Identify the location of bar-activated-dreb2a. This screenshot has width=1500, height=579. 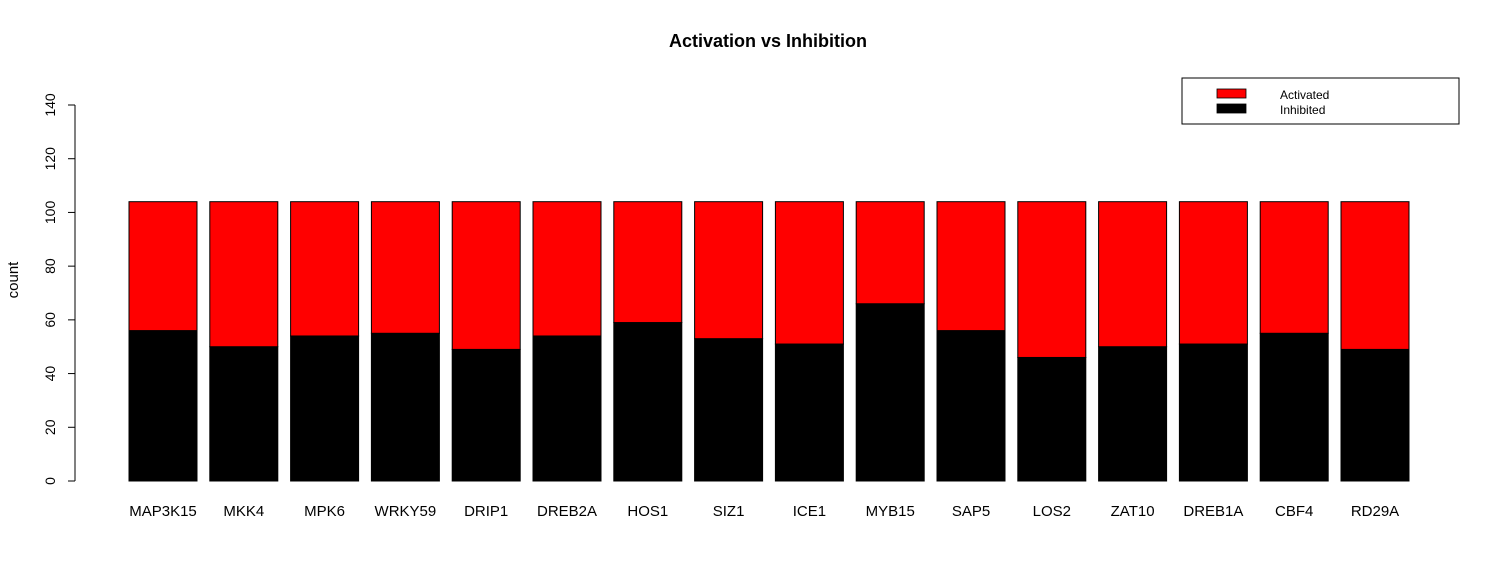
(567, 269).